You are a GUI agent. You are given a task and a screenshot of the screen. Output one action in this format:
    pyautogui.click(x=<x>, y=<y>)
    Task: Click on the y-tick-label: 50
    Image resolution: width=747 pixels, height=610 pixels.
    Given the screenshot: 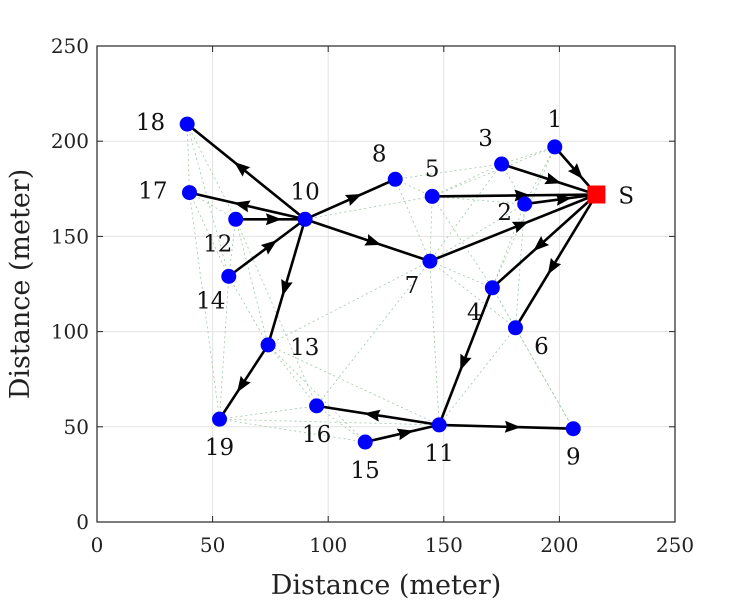 What is the action you would take?
    pyautogui.click(x=76, y=427)
    